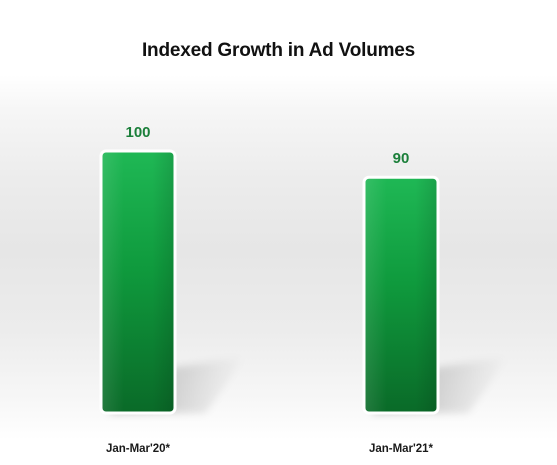 The width and height of the screenshot is (557, 465). Describe the element at coordinates (138, 449) in the screenshot. I see `x-tick-label: Jan-Mar'20*` at that location.